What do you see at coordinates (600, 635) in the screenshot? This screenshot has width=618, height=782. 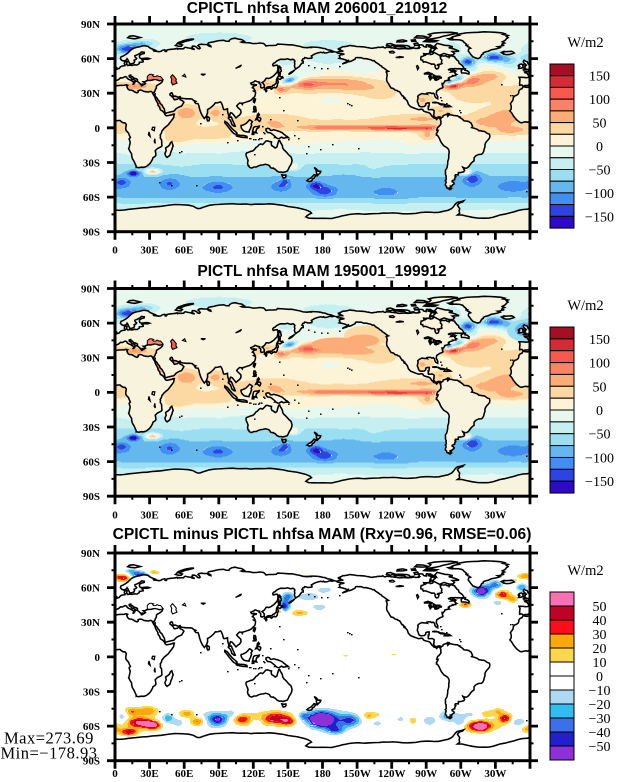 I see `svg-text: 30` at bounding box center [600, 635].